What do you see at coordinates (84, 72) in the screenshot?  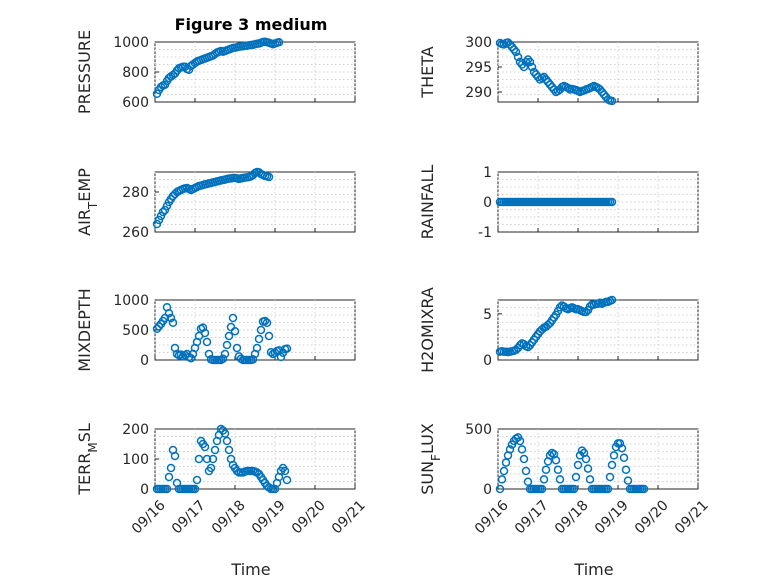 I see `y-axis-label: PRESSURE` at bounding box center [84, 72].